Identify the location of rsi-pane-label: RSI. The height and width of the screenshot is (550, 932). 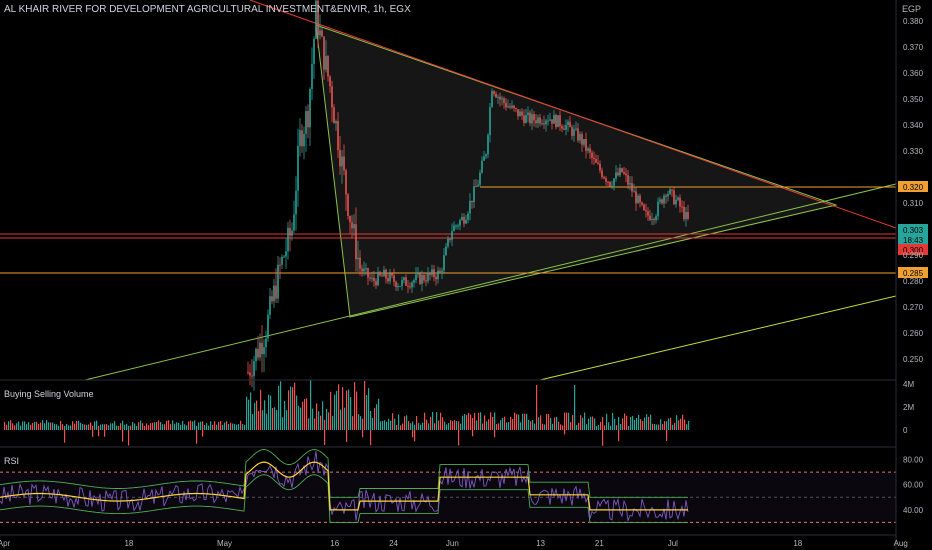
(12, 461).